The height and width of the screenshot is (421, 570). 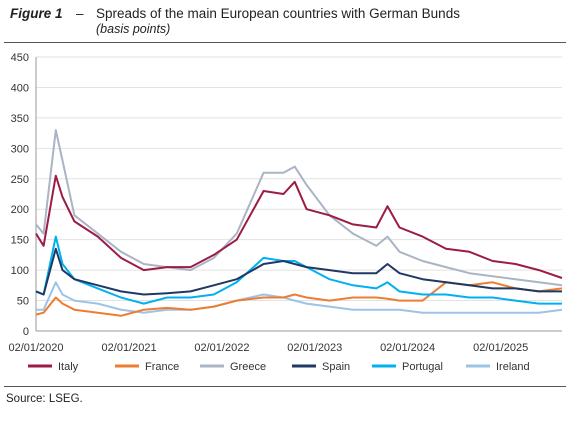 I want to click on x-tick-label: 02/01/2022, so click(x=221, y=348).